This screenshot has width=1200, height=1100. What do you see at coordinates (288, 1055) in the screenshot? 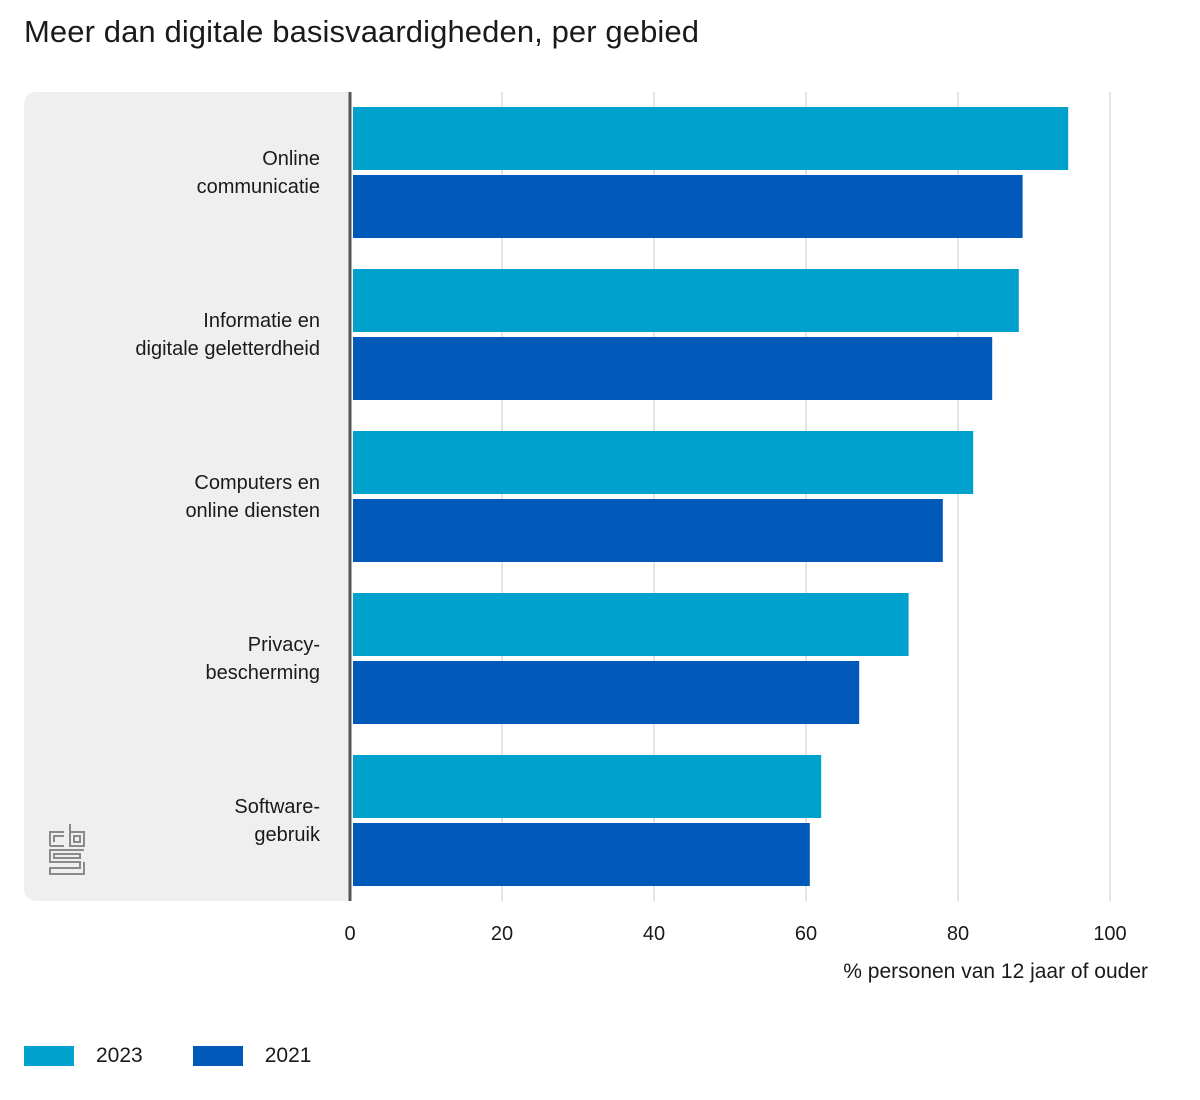
I see `legend-label-2021: 2021` at bounding box center [288, 1055].